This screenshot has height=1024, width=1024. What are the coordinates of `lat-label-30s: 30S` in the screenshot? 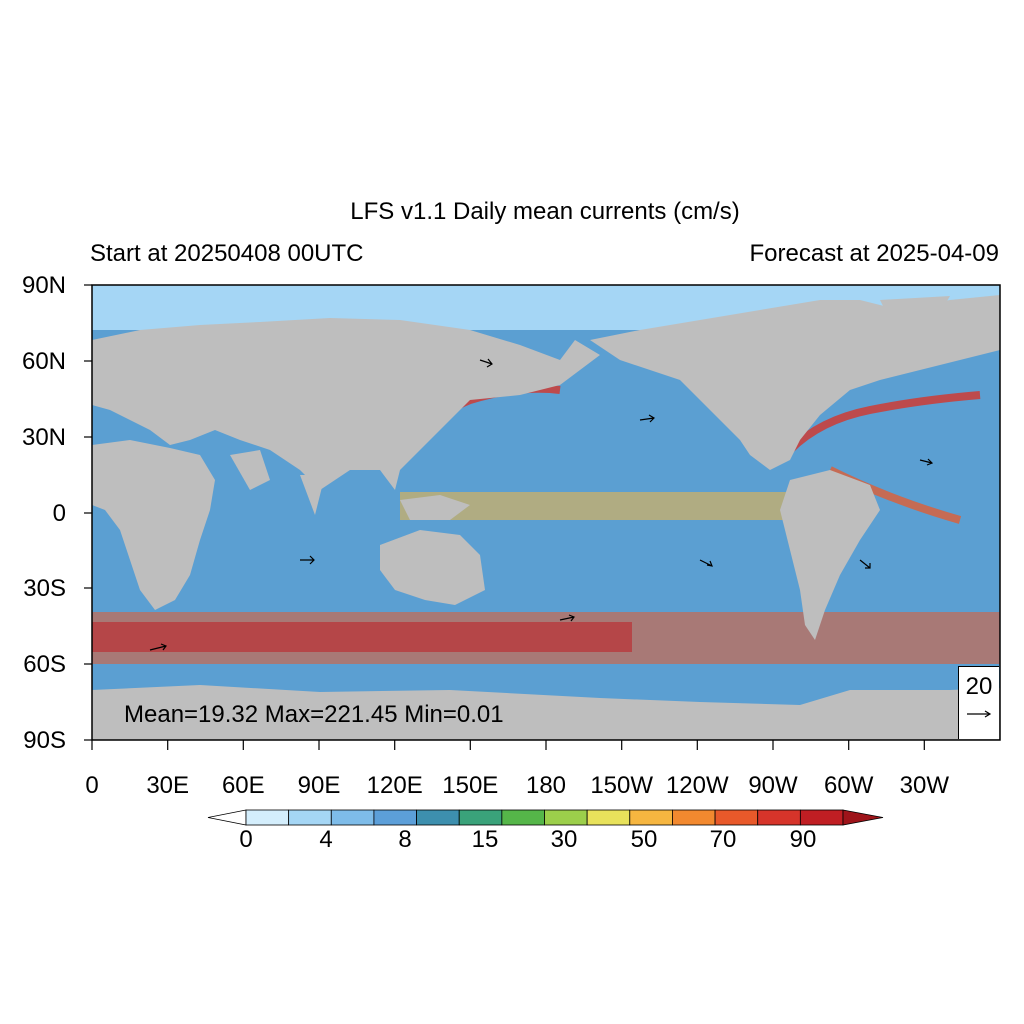 It's located at (44, 588).